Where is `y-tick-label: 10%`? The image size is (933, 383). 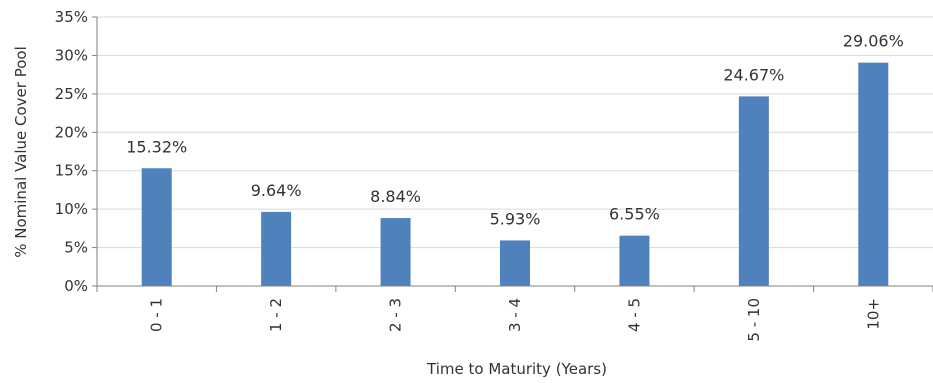
y-tick-label: 10% is located at coordinates (71, 209).